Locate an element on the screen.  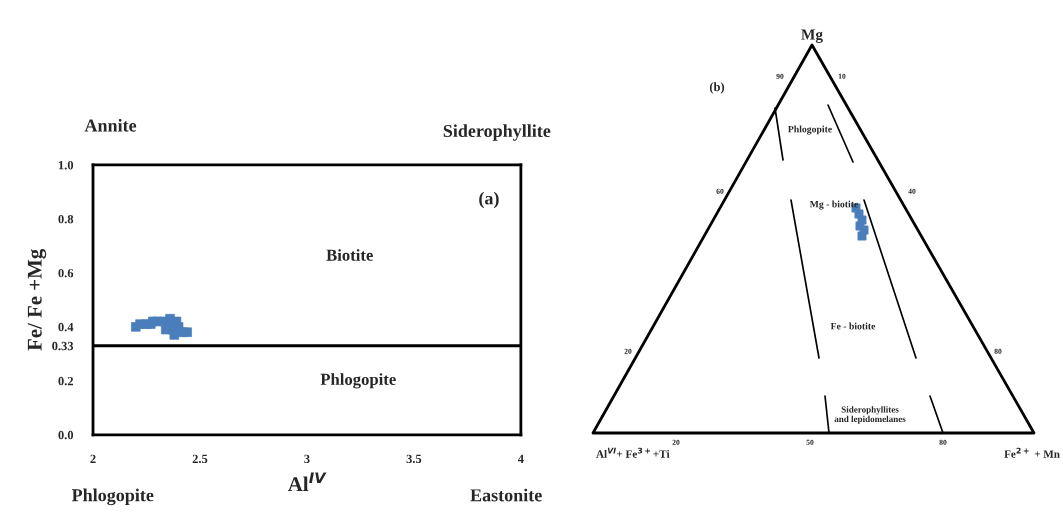
y-tick-label: 0.6 is located at coordinates (66, 273).